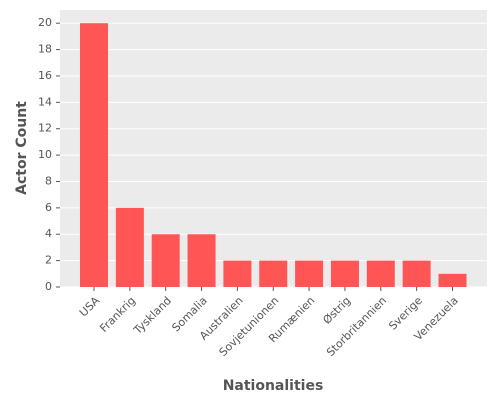  Describe the element at coordinates (45, 49) in the screenshot. I see `y-tick-label: 18` at that location.